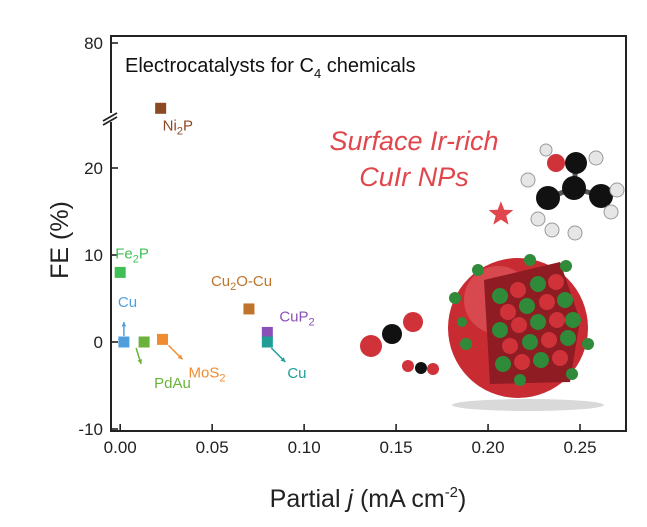 The image size is (647, 527). What do you see at coordinates (296, 318) in the screenshot?
I see `data-point-label: CuP2` at bounding box center [296, 318].